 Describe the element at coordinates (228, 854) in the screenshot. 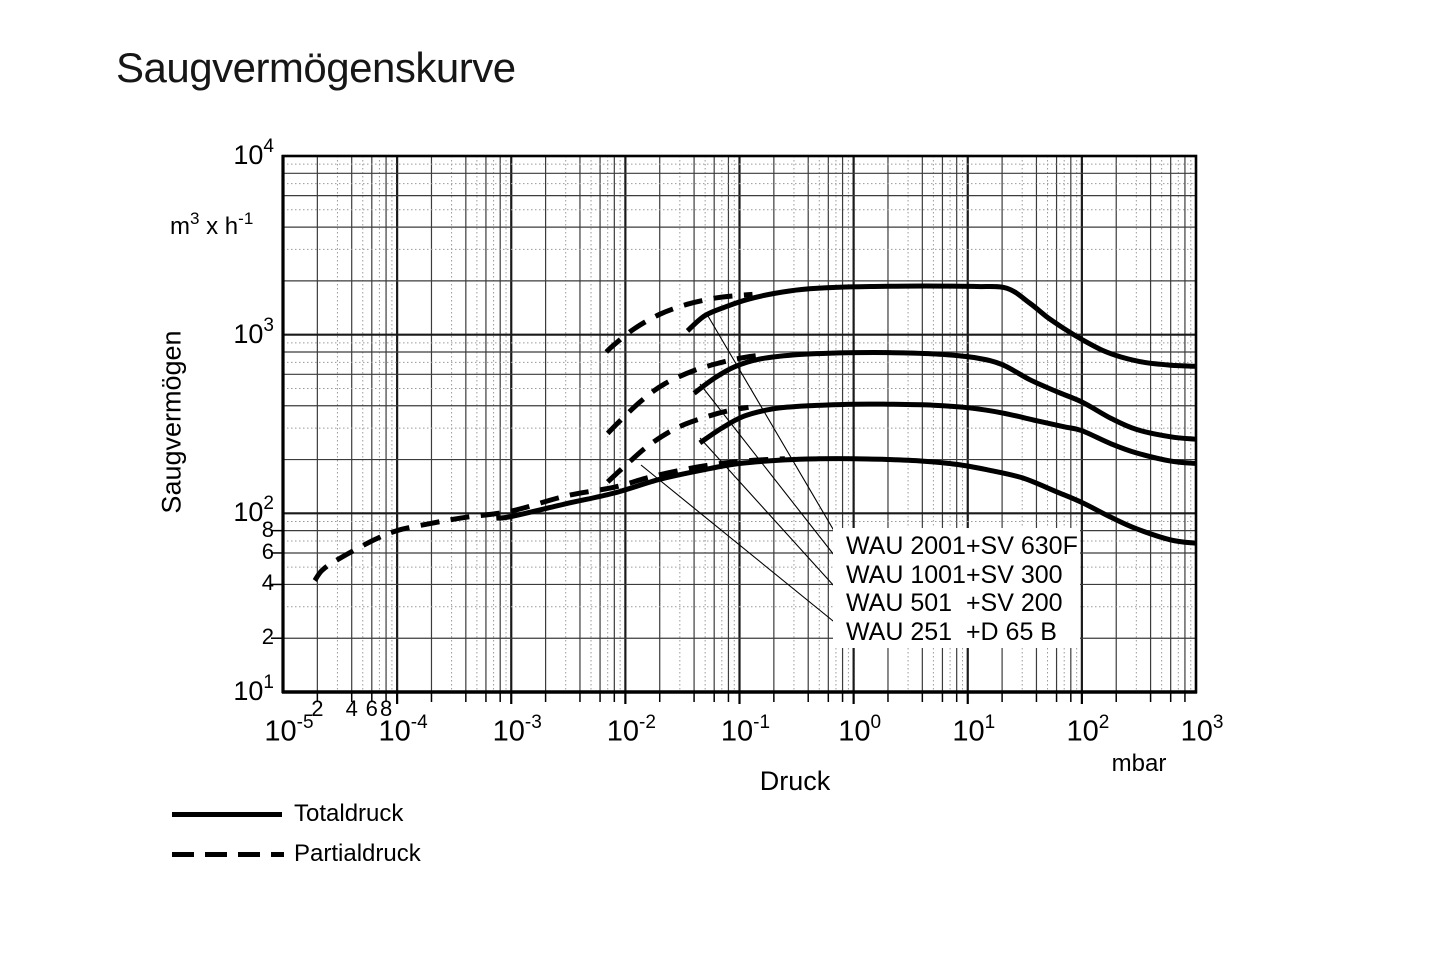

I see `legend-swatch-dashed` at that location.